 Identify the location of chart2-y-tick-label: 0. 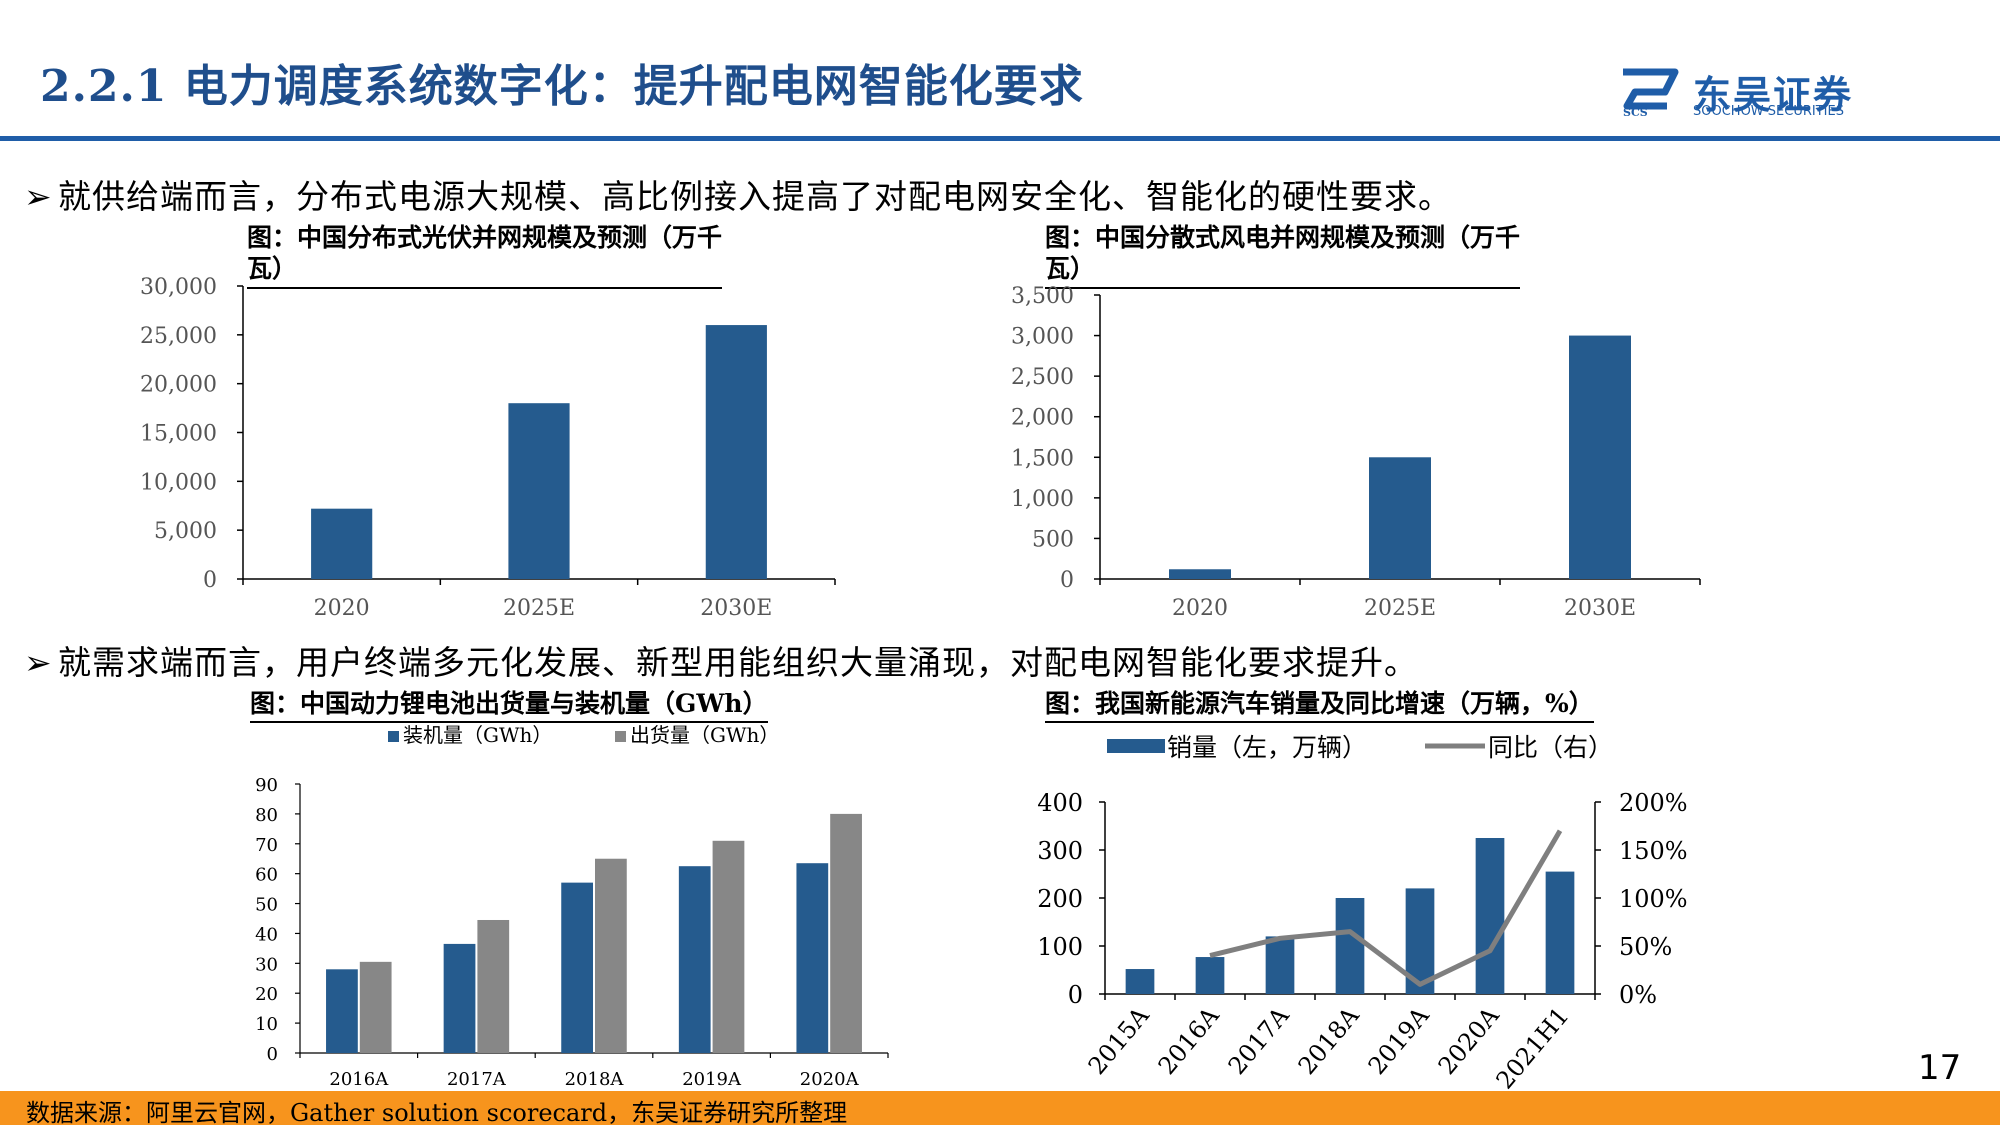
(1067, 580).